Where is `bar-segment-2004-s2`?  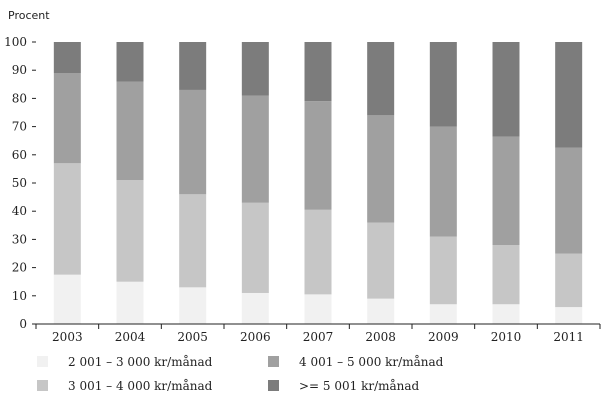
bar-segment-2004-s2 is located at coordinates (130, 231).